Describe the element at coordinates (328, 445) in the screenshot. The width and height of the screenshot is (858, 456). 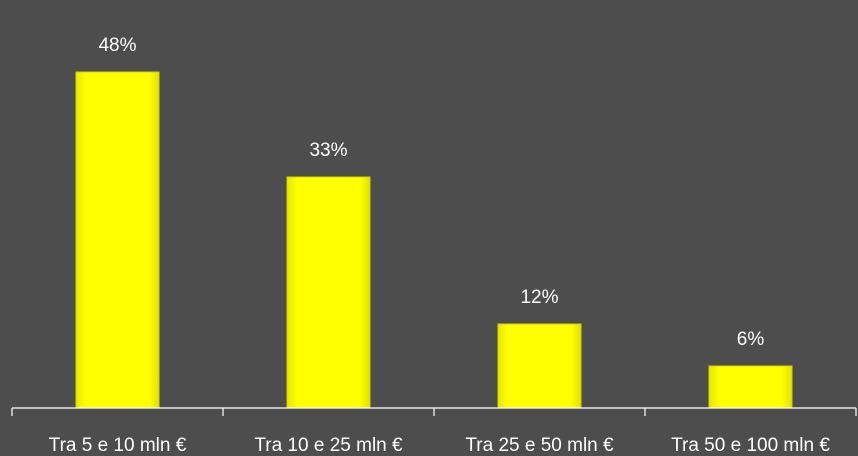
I see `x-tick-label: Tra 10 e 25 mln €` at that location.